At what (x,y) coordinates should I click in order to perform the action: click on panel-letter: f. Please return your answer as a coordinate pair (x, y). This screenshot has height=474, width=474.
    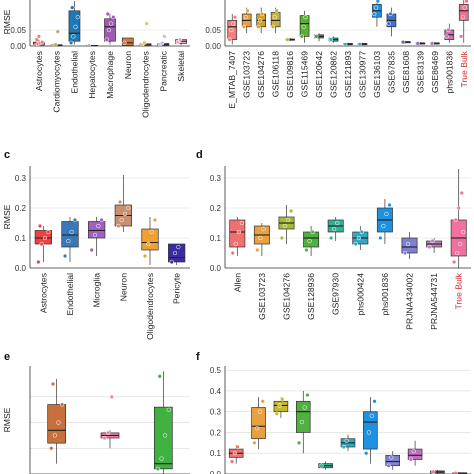
    Looking at the image, I should click on (198, 357).